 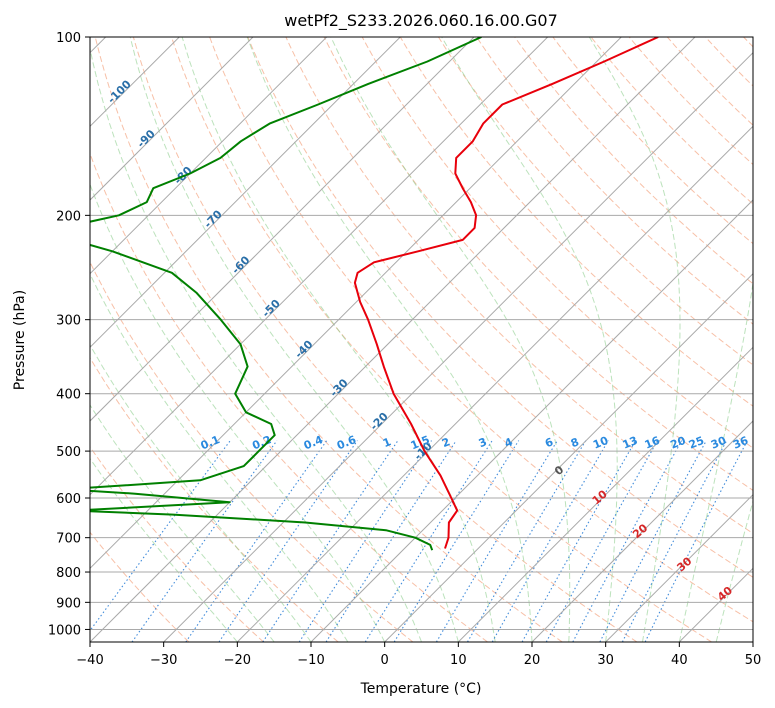 I want to click on x-tick-label: 20, so click(x=532, y=660).